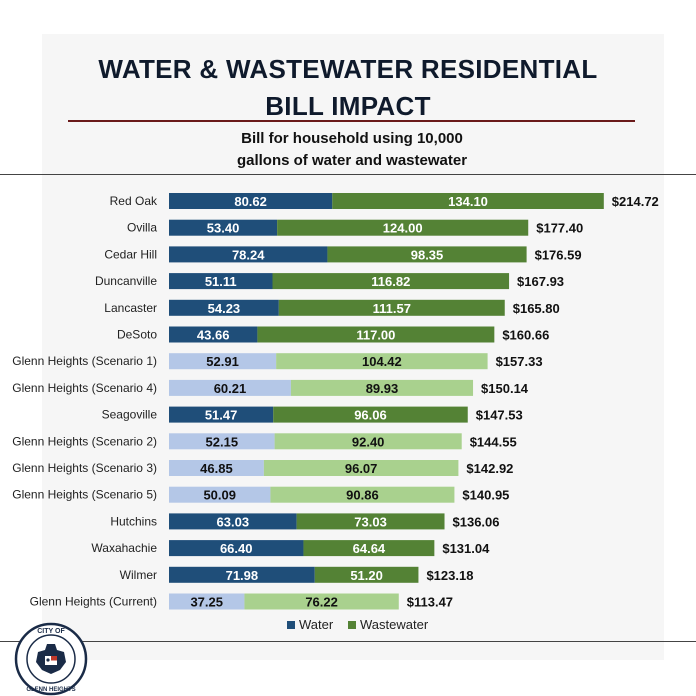 This screenshot has width=696, height=696. What do you see at coordinates (84, 495) in the screenshot?
I see `category-label: Glenn Heights (Scenario 5)` at bounding box center [84, 495].